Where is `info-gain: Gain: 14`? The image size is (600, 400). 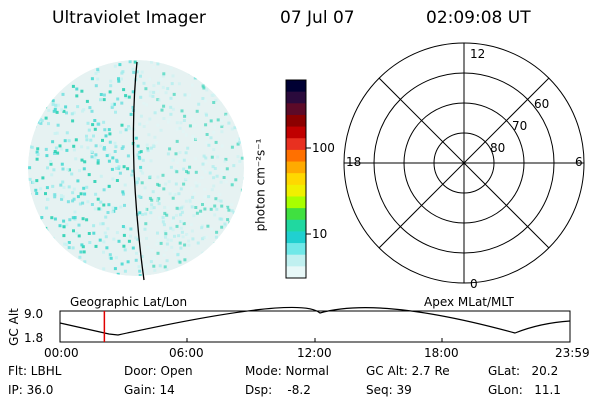 info-gain: Gain: 14 is located at coordinates (149, 390).